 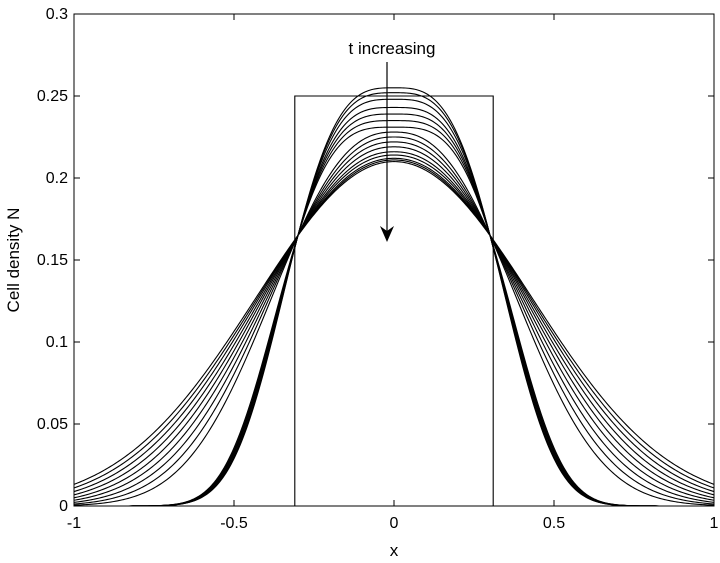 I want to click on y-tick-label: 0.05, so click(x=52, y=424).